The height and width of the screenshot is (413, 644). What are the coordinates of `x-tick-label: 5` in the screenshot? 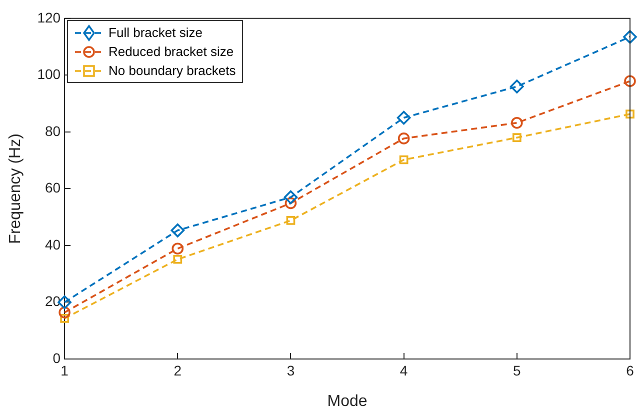 It's located at (517, 370).